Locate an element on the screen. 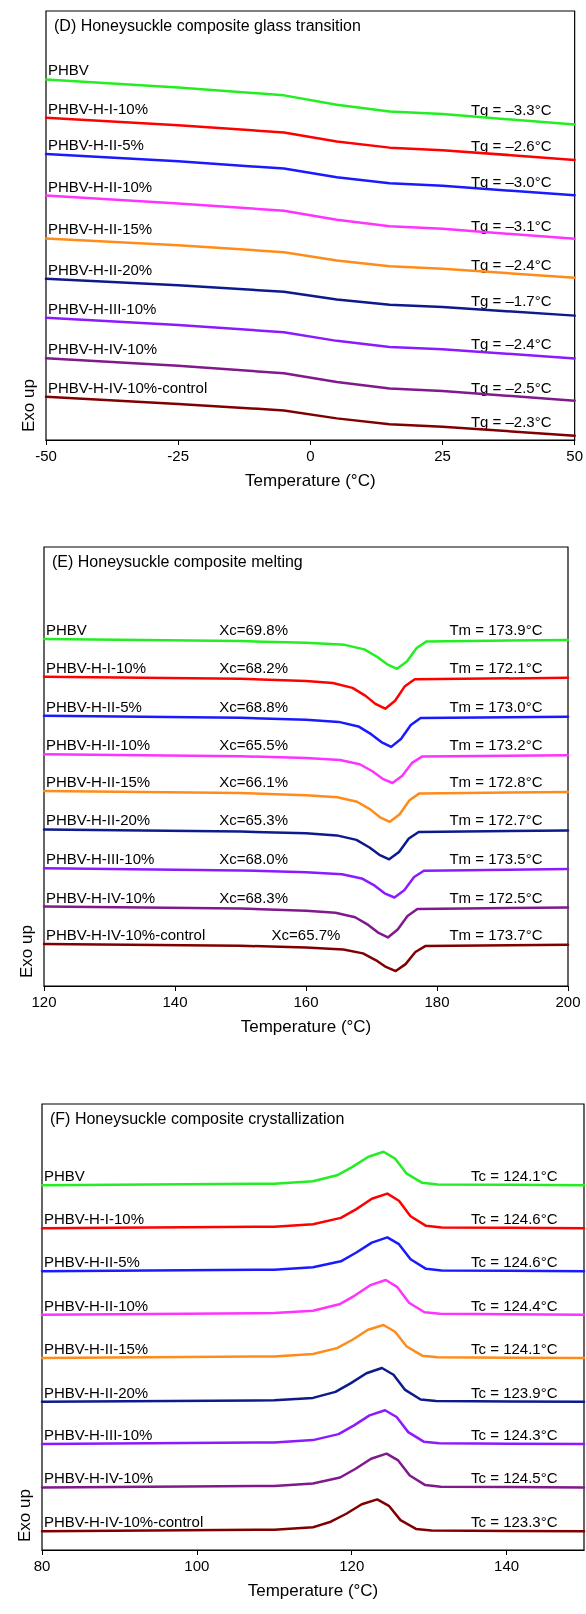 Image resolution: width=586 pixels, height=1614 pixels. x-tick-label: 80 is located at coordinates (42, 1565).